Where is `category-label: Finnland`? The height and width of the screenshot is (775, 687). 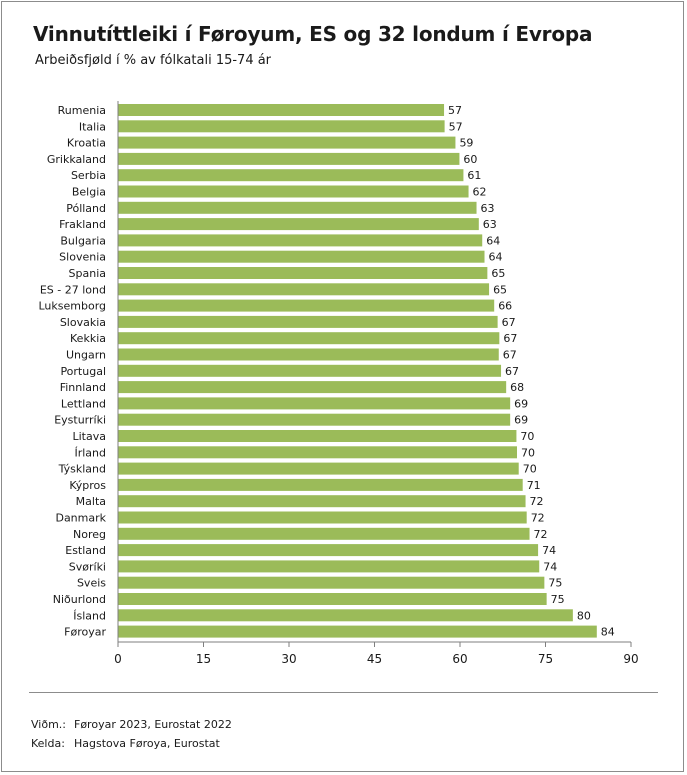 category-label: Finnland is located at coordinates (83, 387).